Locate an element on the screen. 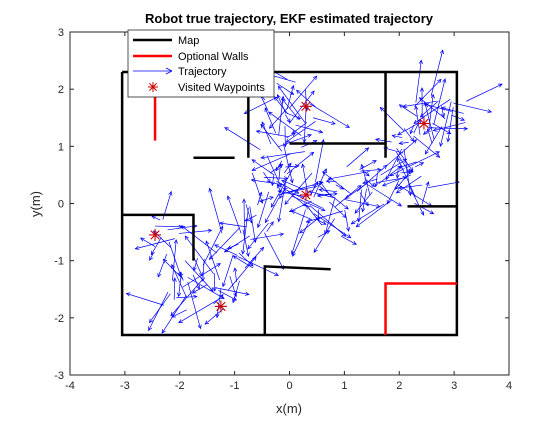  optional-wall is located at coordinates (421, 309).